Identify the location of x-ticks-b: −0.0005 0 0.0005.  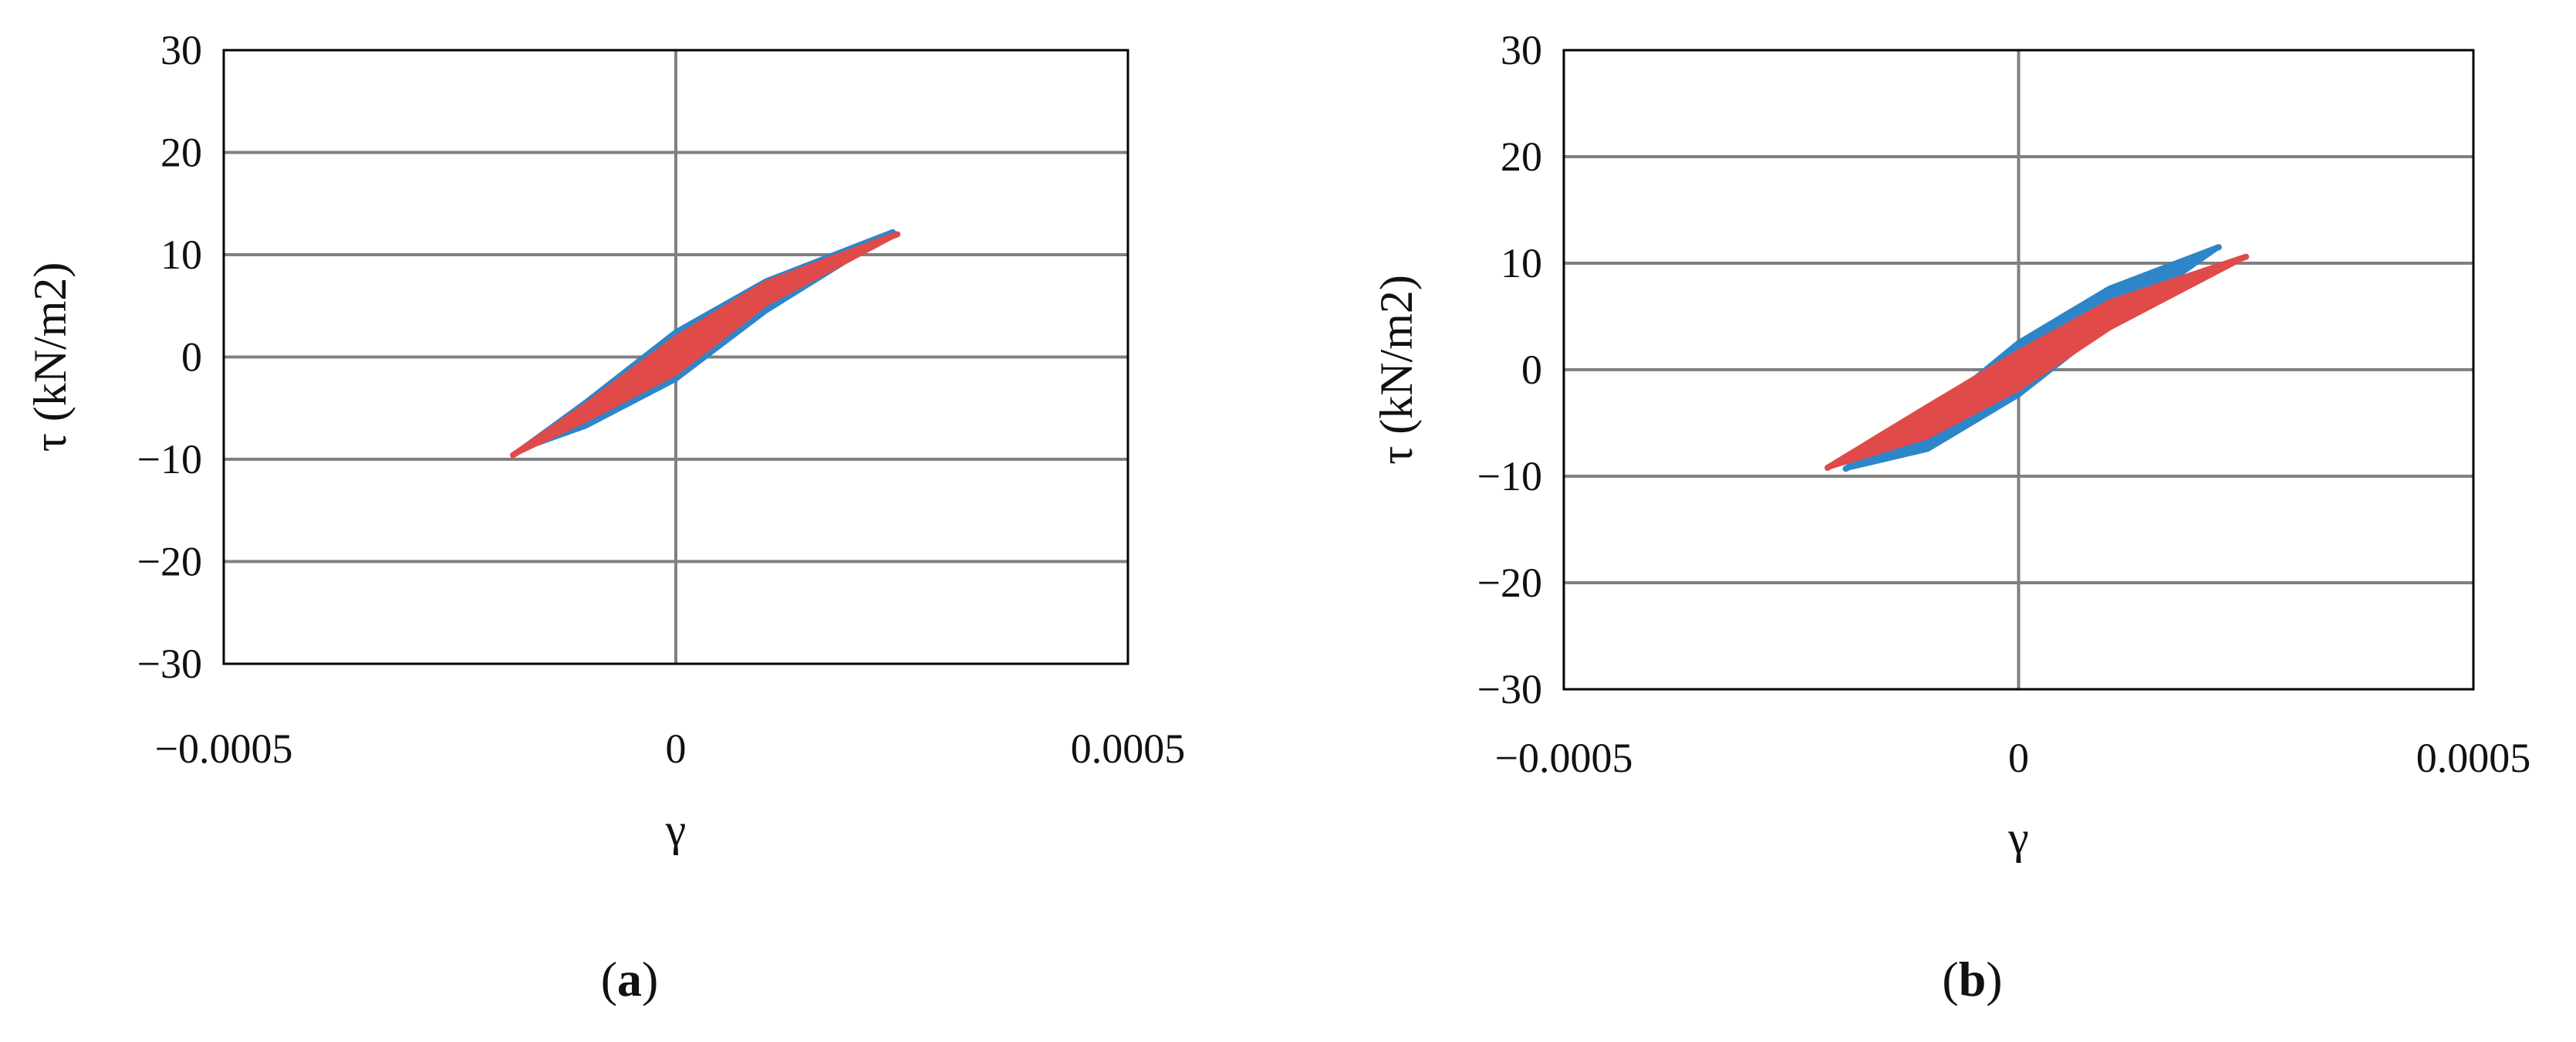
(2013, 758).